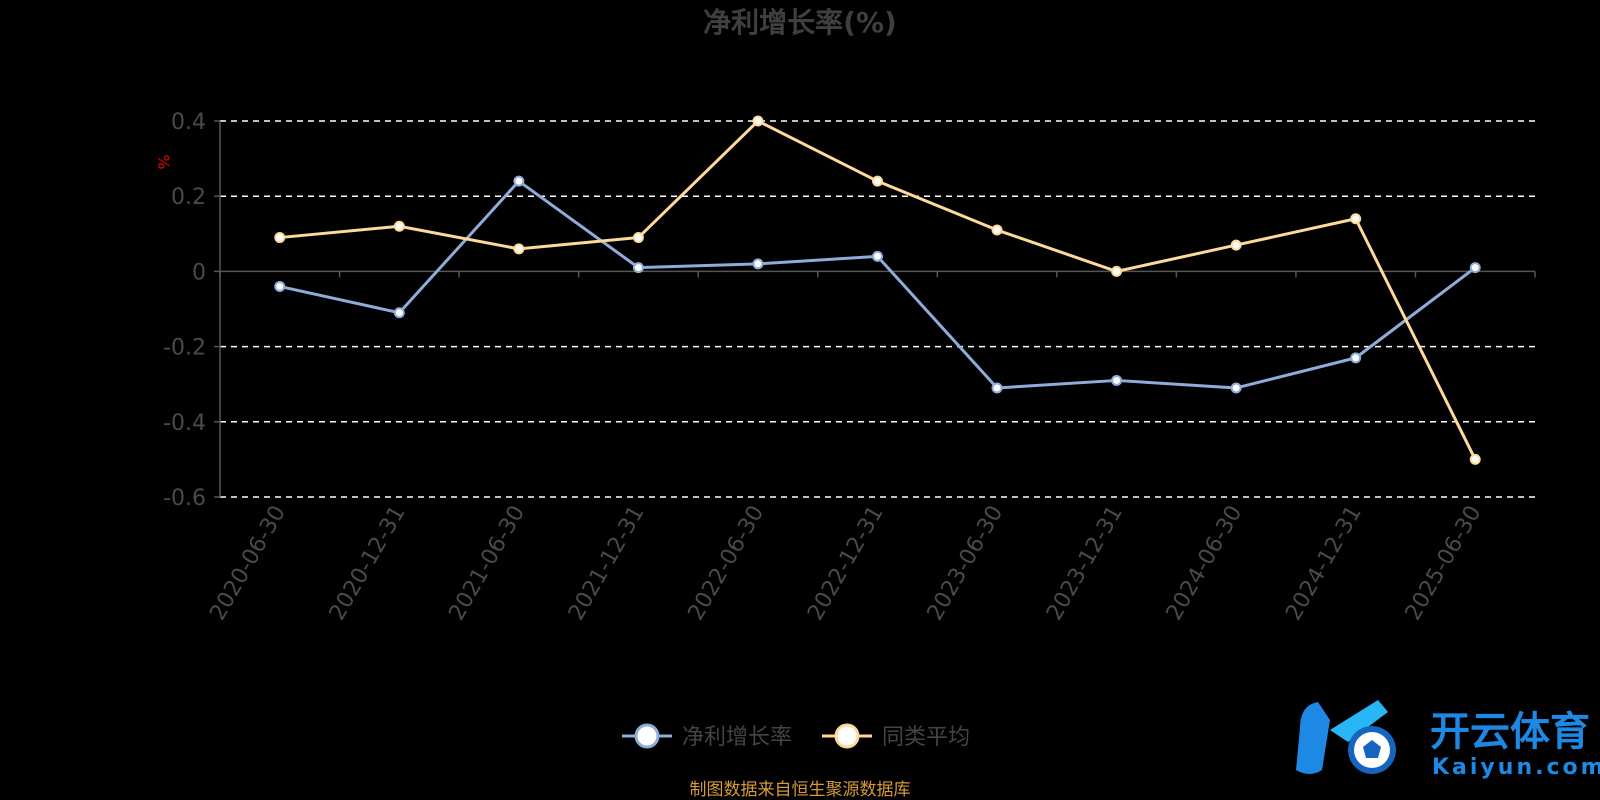  What do you see at coordinates (368, 563) in the screenshot?
I see `x-tick-label: 2020-12-31` at bounding box center [368, 563].